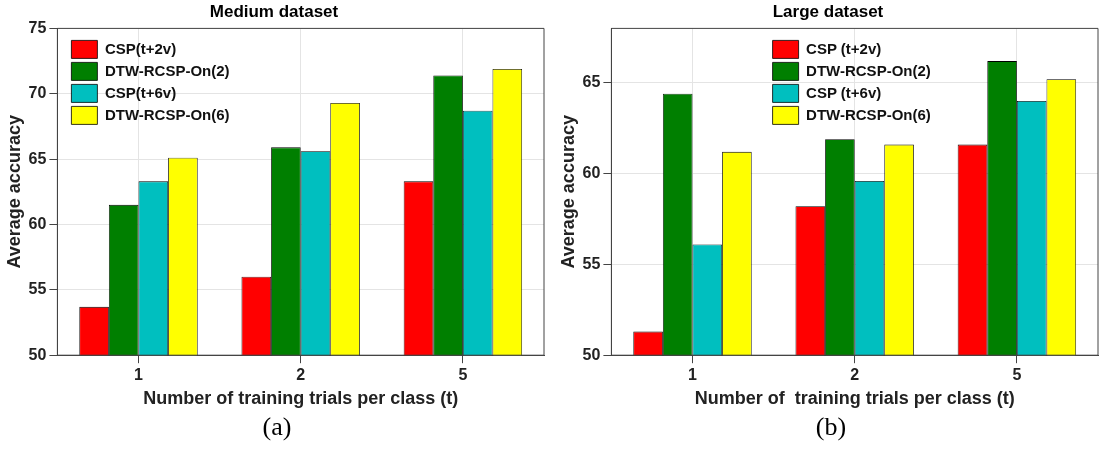  Describe the element at coordinates (277, 427) in the screenshot. I see `text: (a)` at that location.